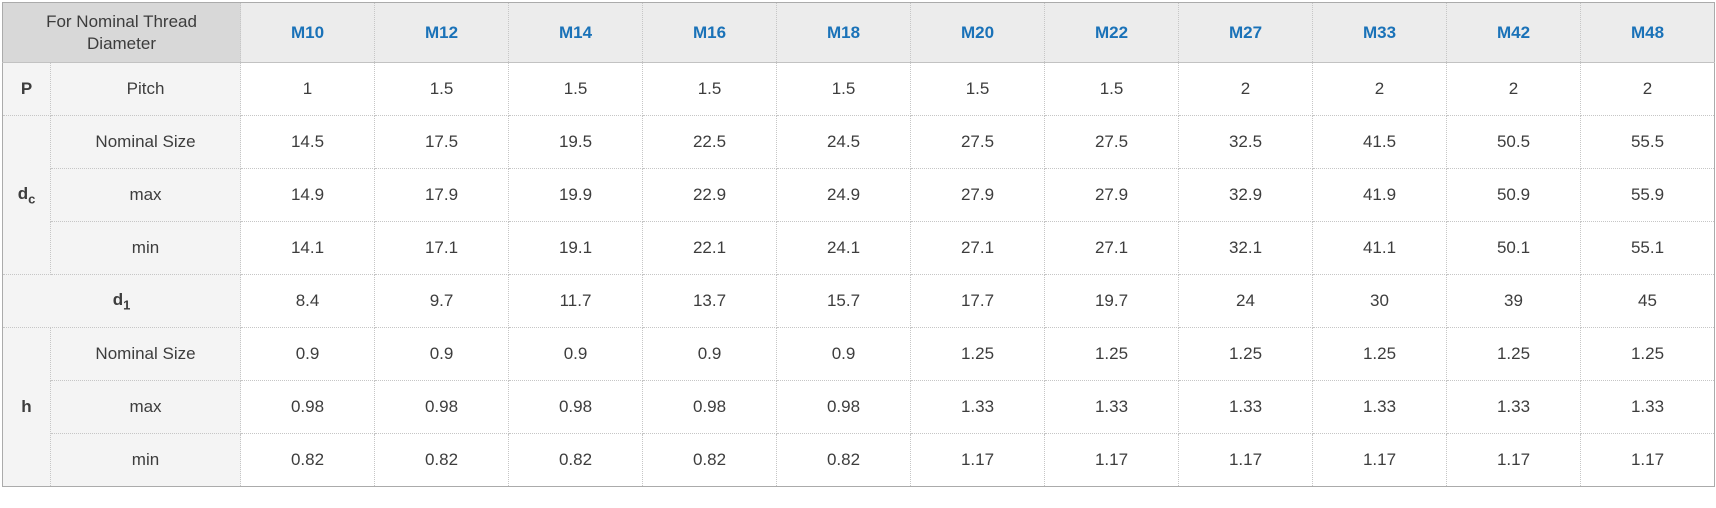 The image size is (1716, 508). I want to click on value-cell: 1, so click(308, 89).